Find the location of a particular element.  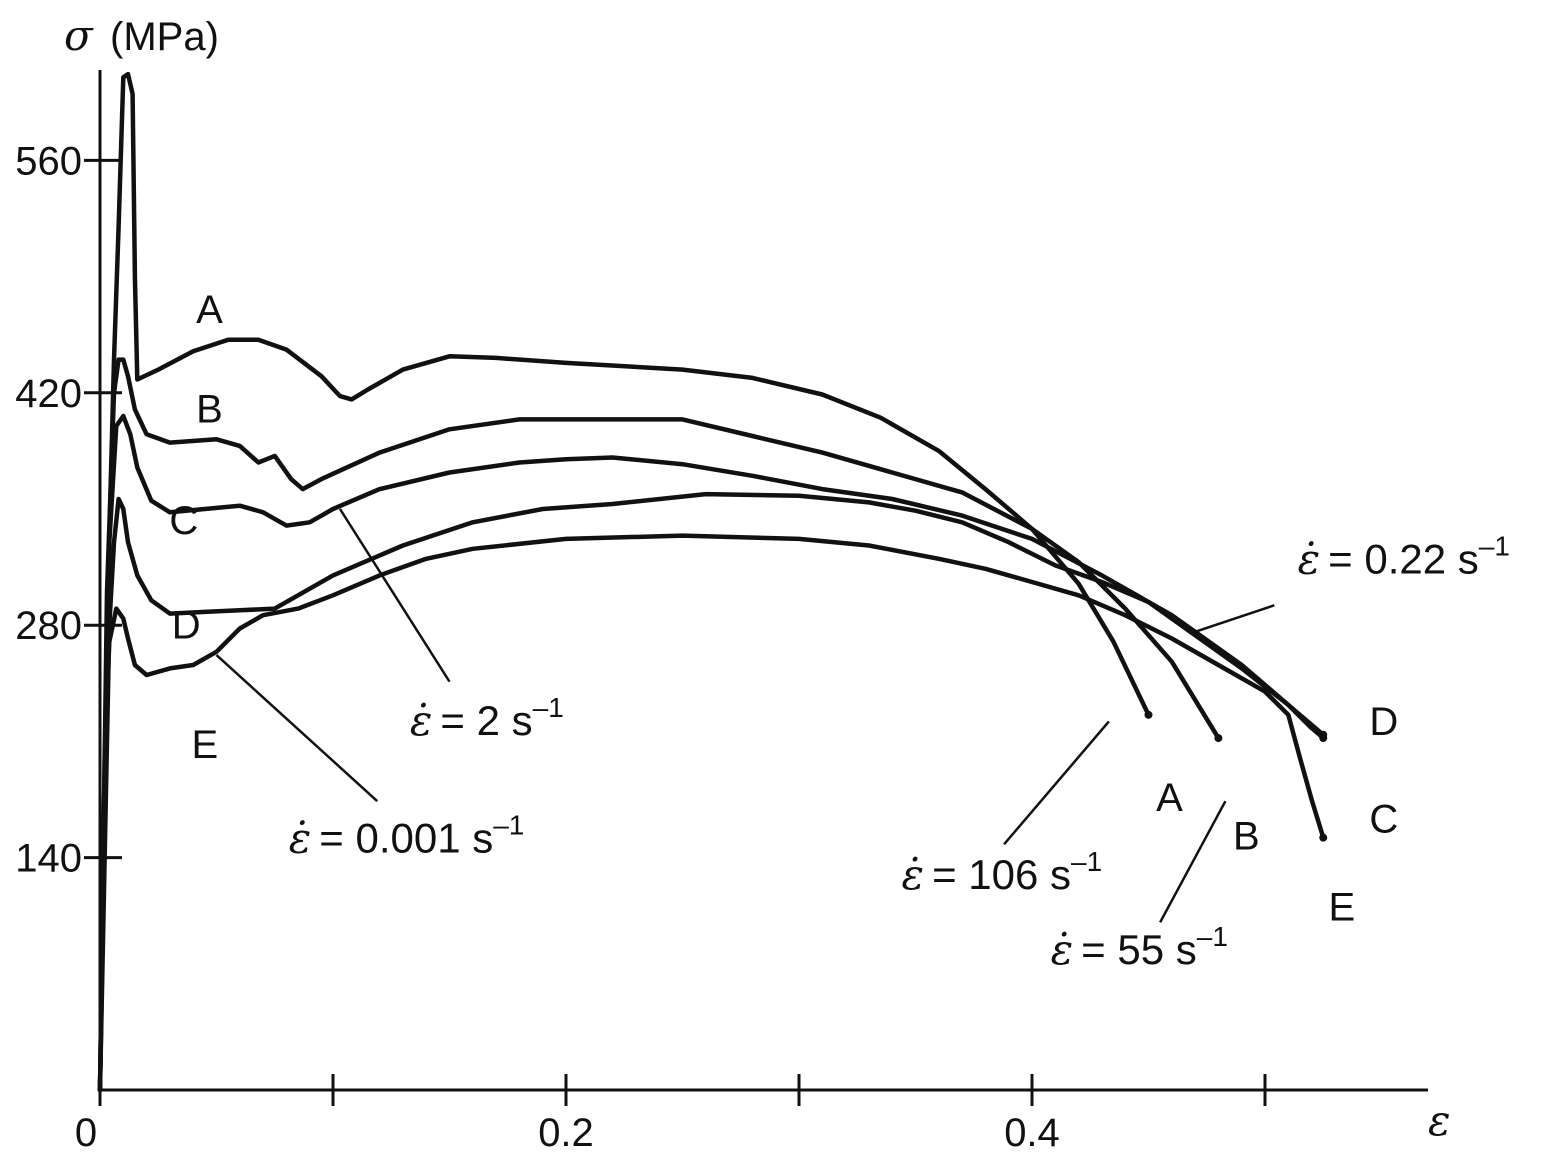

x-tick-label-0: 0 is located at coordinates (86, 1133).